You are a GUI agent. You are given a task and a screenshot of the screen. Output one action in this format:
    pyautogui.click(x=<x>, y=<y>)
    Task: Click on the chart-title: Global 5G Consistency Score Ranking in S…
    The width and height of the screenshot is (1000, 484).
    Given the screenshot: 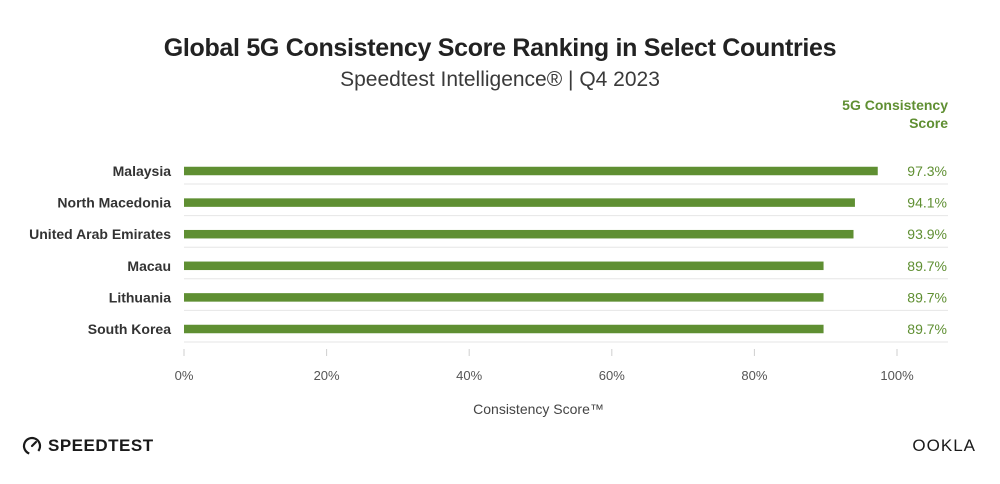 What is the action you would take?
    pyautogui.click(x=500, y=48)
    